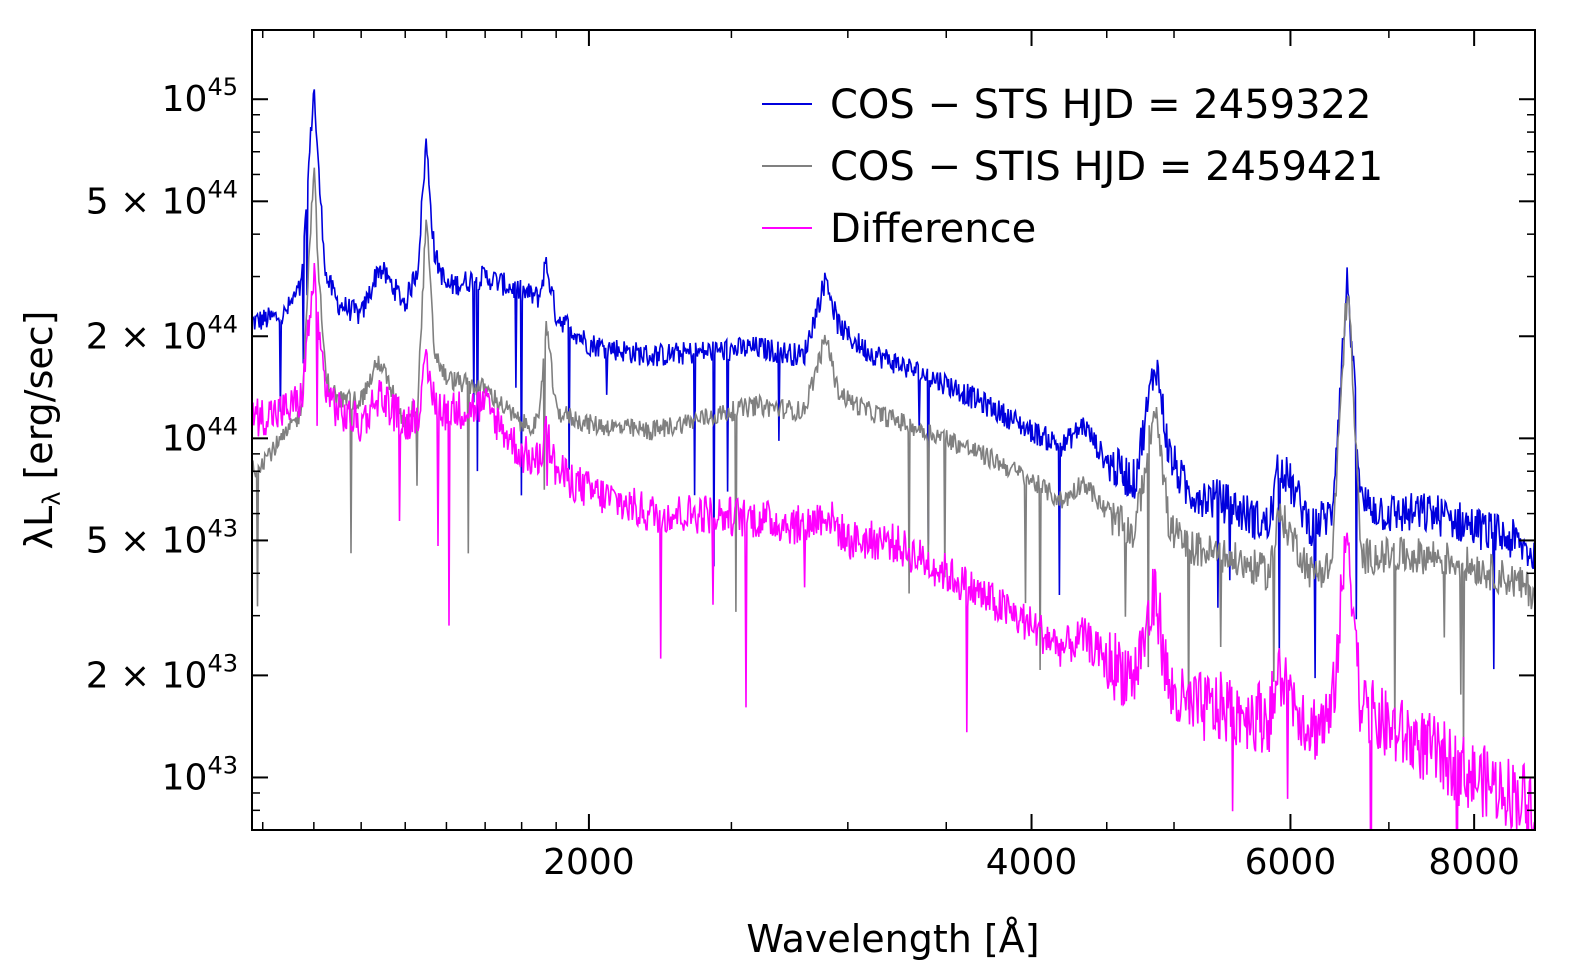  What do you see at coordinates (162, 537) in the screenshot?
I see `y-tick-label: 5 × 1043` at bounding box center [162, 537].